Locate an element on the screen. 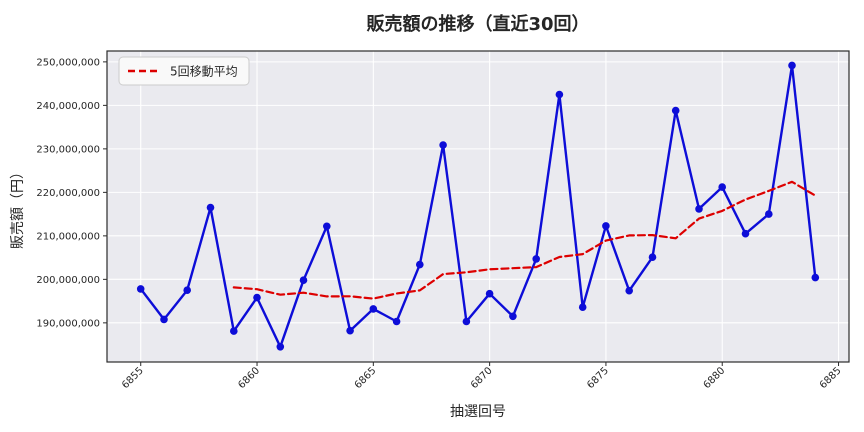 The height and width of the screenshot is (432, 864). legend-label: 5回移動平均 is located at coordinates (204, 72).